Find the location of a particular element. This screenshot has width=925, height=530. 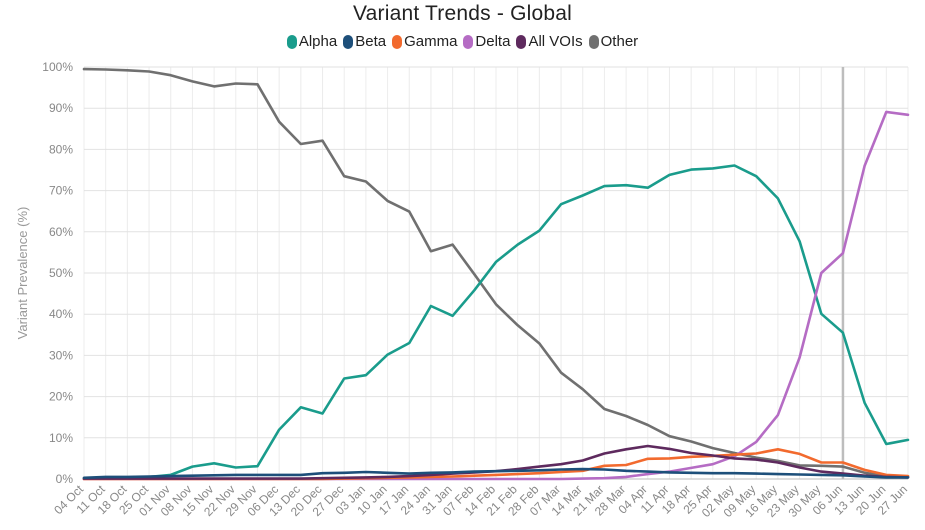

legend-label: Delta is located at coordinates (493, 41).